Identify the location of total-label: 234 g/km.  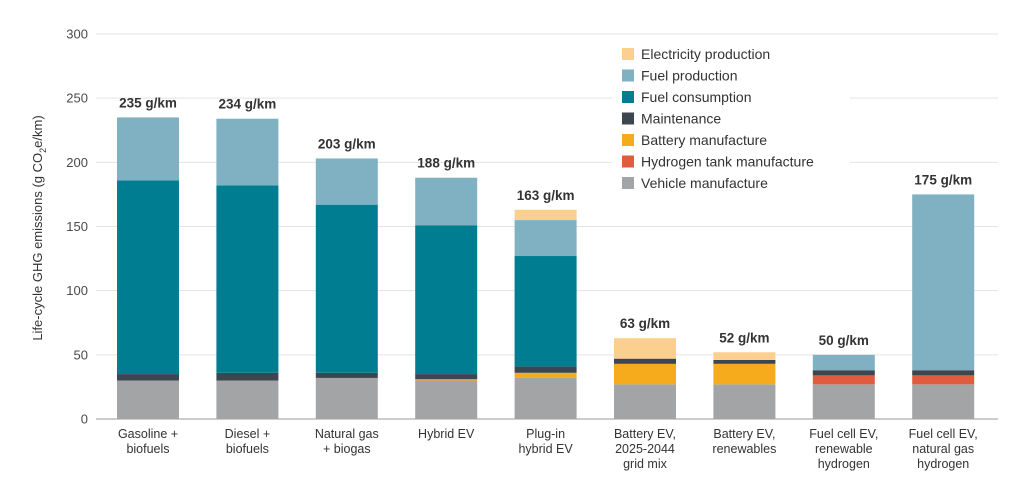
(248, 104).